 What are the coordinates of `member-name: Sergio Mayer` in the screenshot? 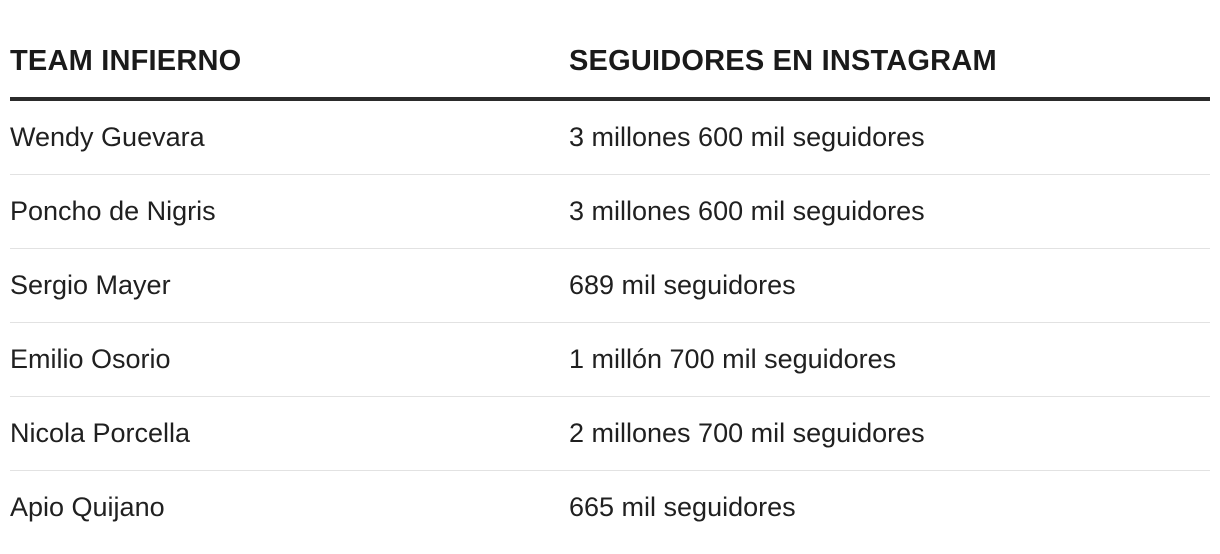 It's located at (289, 285).